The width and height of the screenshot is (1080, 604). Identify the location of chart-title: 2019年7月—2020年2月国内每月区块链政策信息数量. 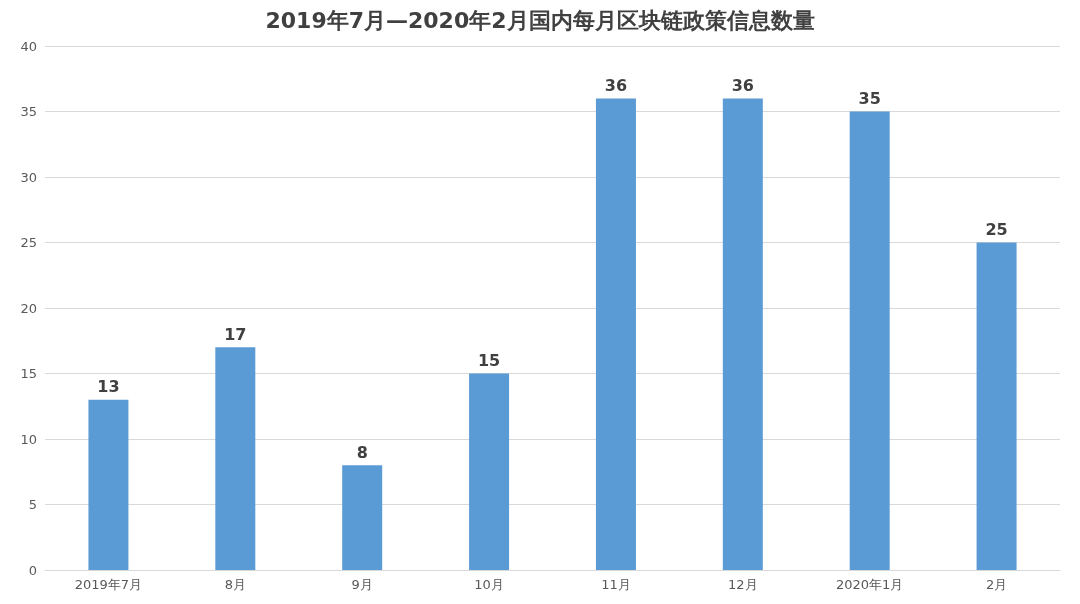
(540, 20).